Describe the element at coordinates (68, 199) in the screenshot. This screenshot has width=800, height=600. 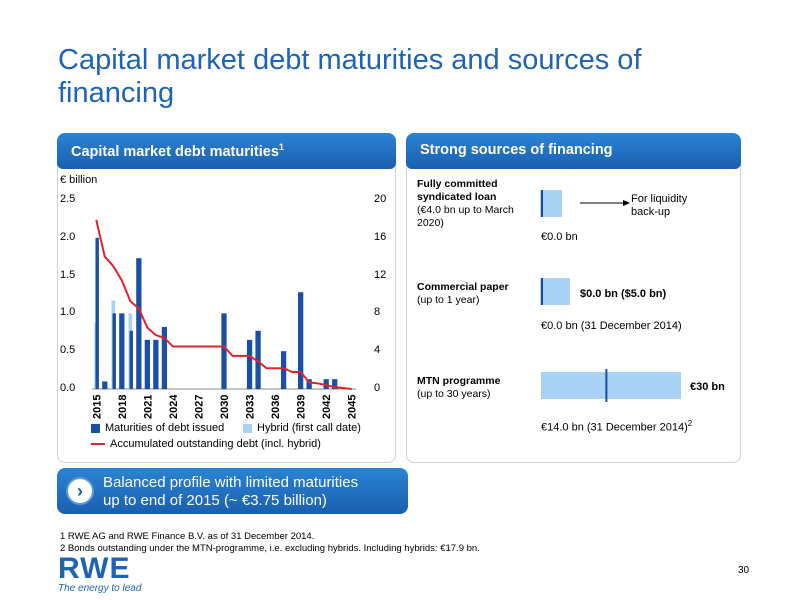
I see `left-tick-label: 2.5` at that location.